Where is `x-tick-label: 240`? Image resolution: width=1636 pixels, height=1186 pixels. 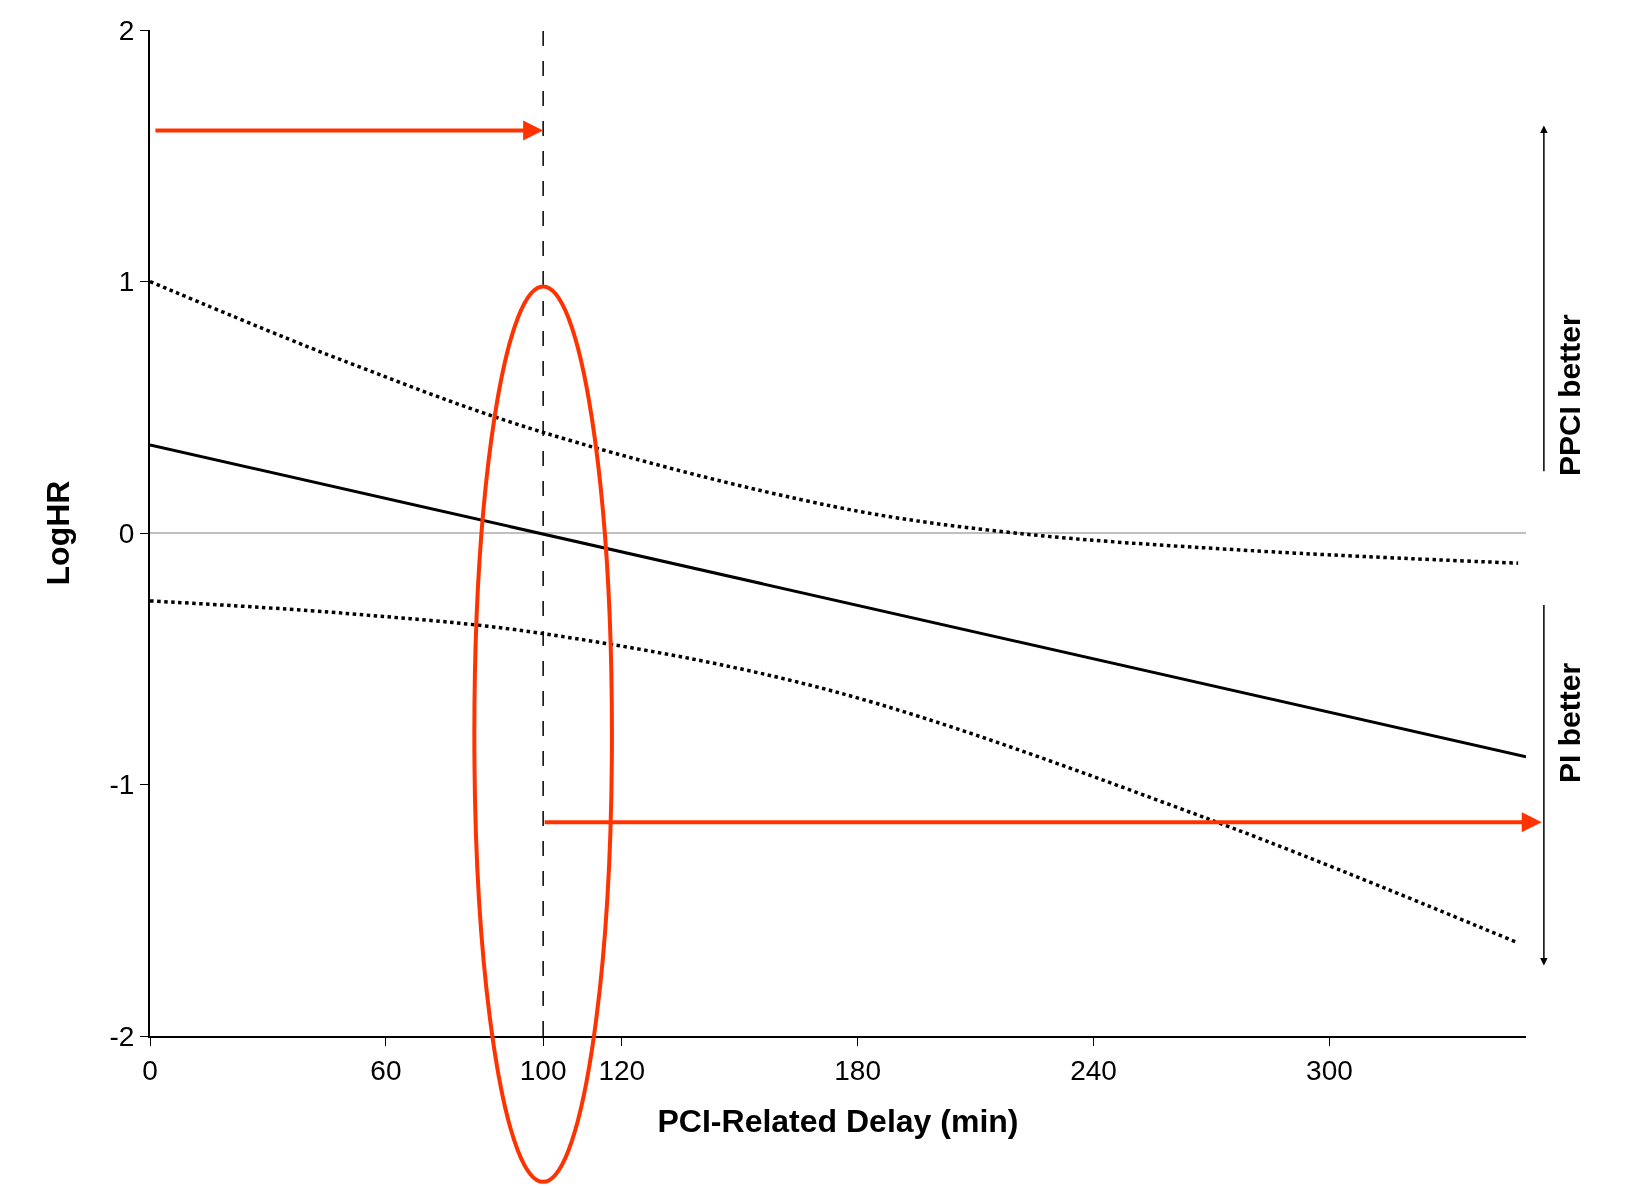 x-tick-label: 240 is located at coordinates (1093, 1070).